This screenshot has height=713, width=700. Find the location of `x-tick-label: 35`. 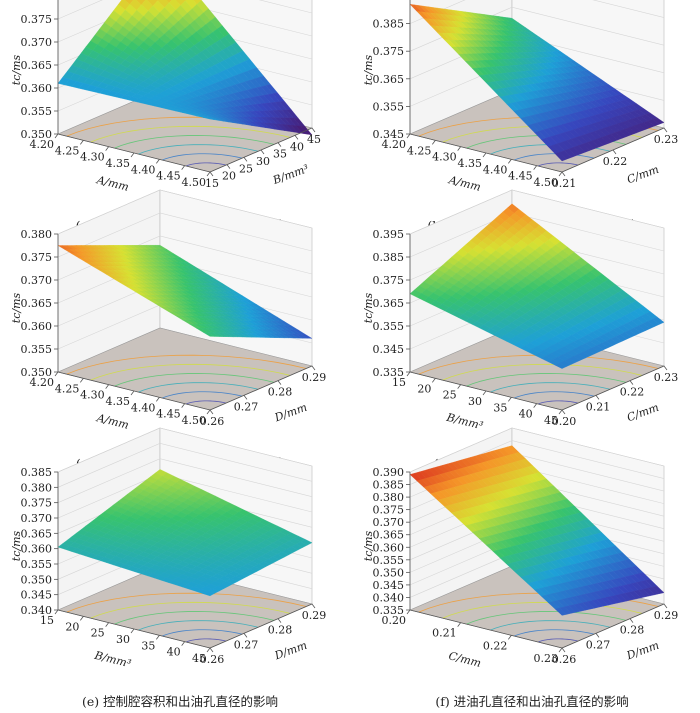

x-tick-label: 35 is located at coordinates (148, 645).